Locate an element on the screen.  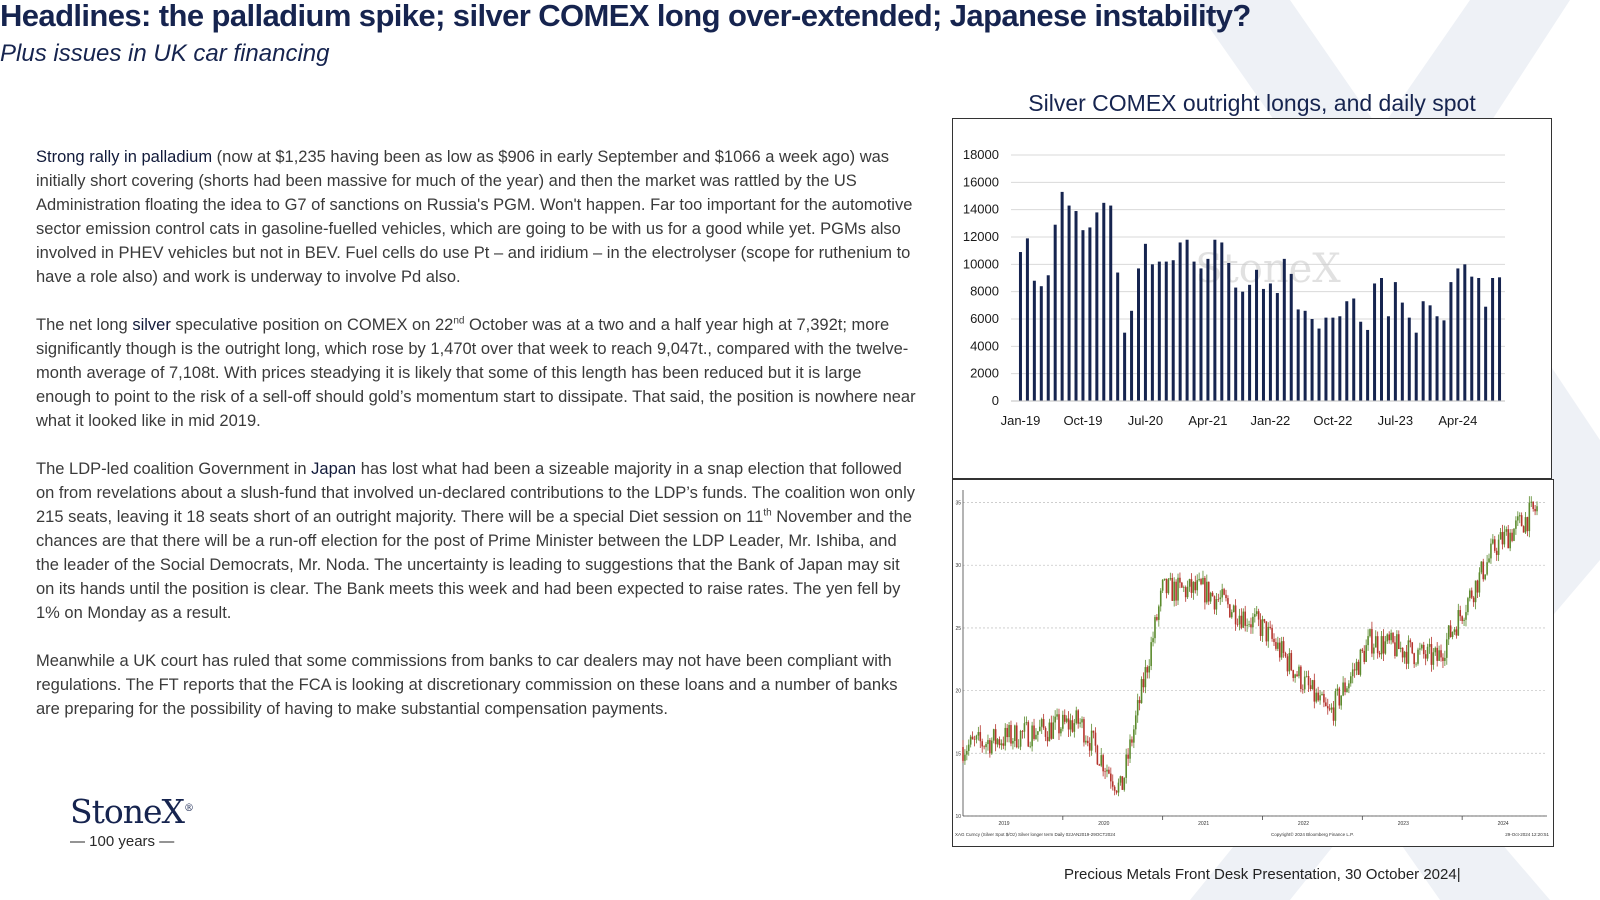
y-tick-label: 30 is located at coordinates (958, 566).